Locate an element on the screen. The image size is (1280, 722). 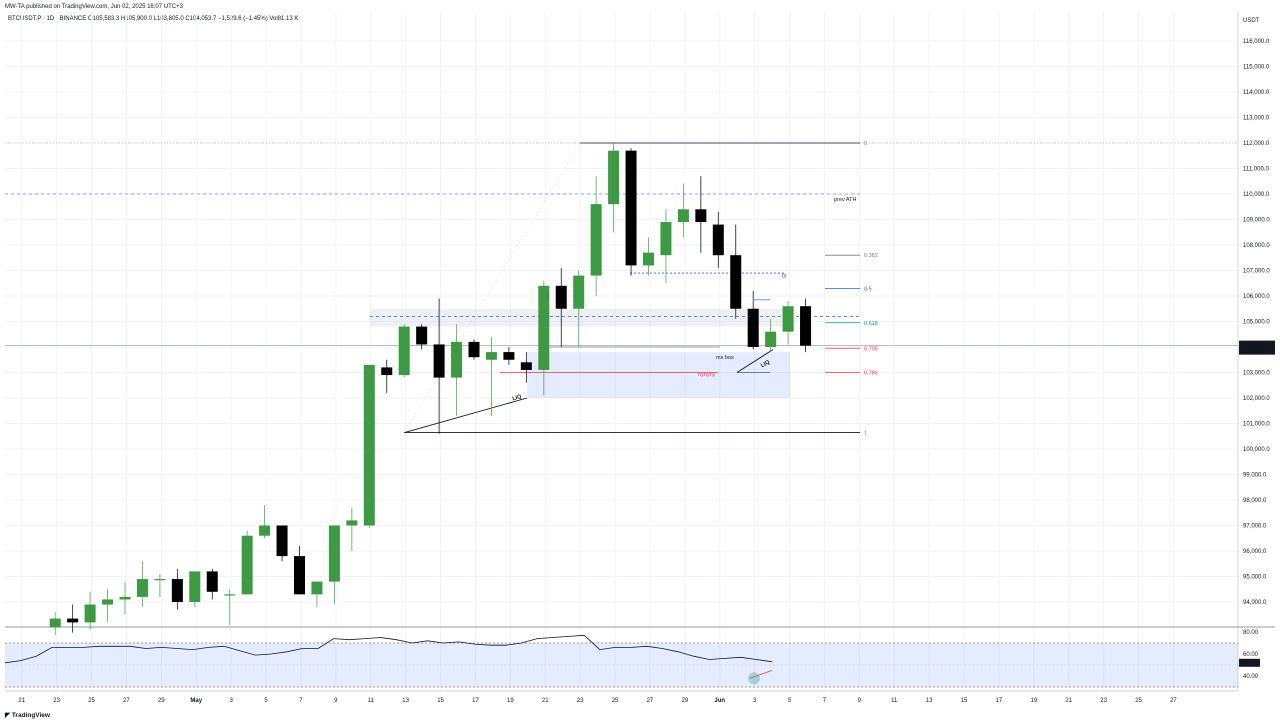
price-tick-label: 97,000.0 is located at coordinates (1255, 527).